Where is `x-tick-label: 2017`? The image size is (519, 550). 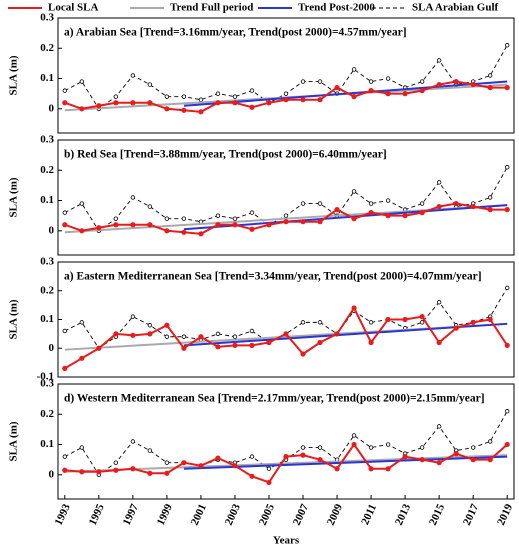
x-tick-label: 2017 is located at coordinates (471, 514).